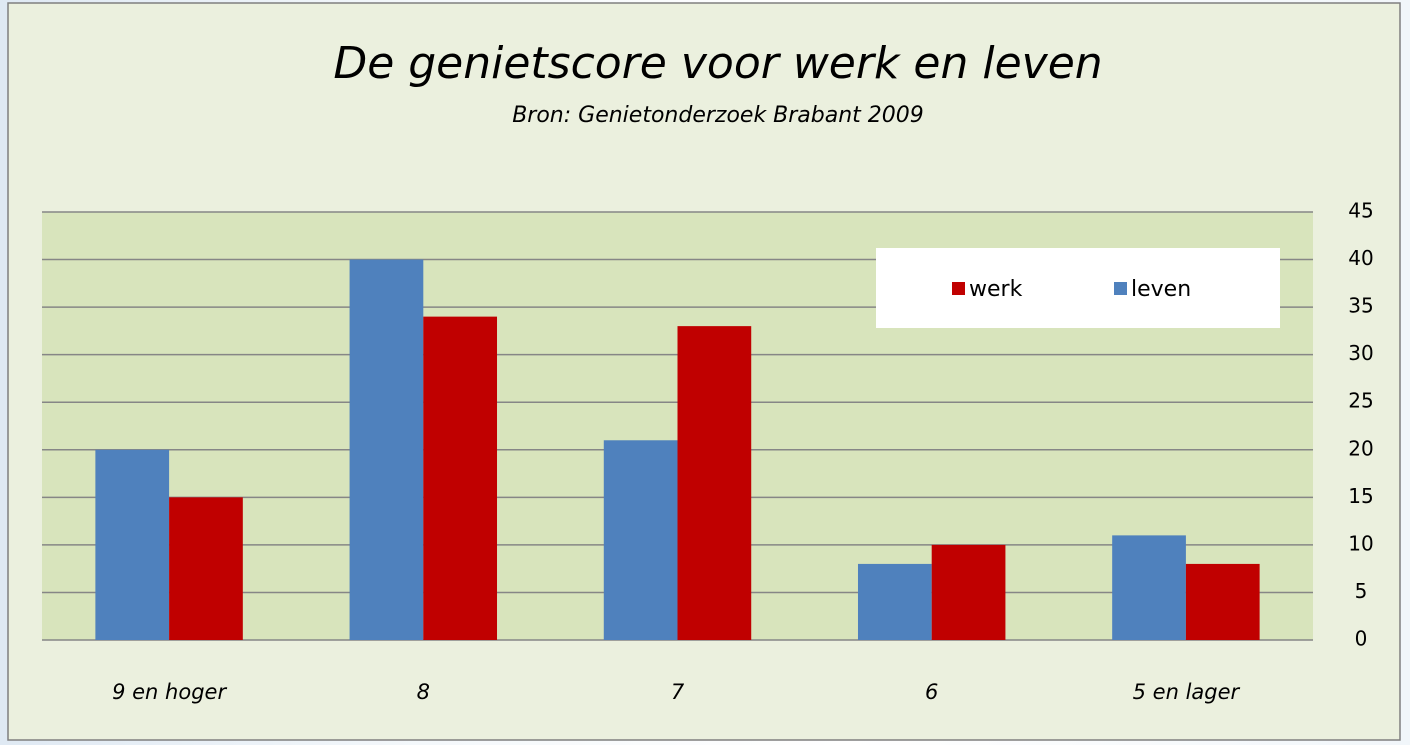 Image resolution: width=1410 pixels, height=745 pixels. What do you see at coordinates (1078, 288) in the screenshot?
I see `legend-box` at bounding box center [1078, 288].